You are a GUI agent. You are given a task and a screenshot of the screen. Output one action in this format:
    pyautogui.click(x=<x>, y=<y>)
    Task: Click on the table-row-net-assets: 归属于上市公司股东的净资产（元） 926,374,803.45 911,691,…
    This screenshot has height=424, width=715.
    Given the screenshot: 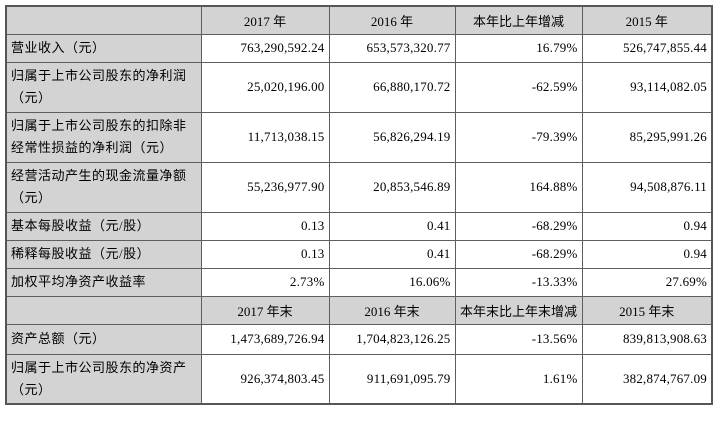 What is the action you would take?
    pyautogui.click(x=359, y=379)
    